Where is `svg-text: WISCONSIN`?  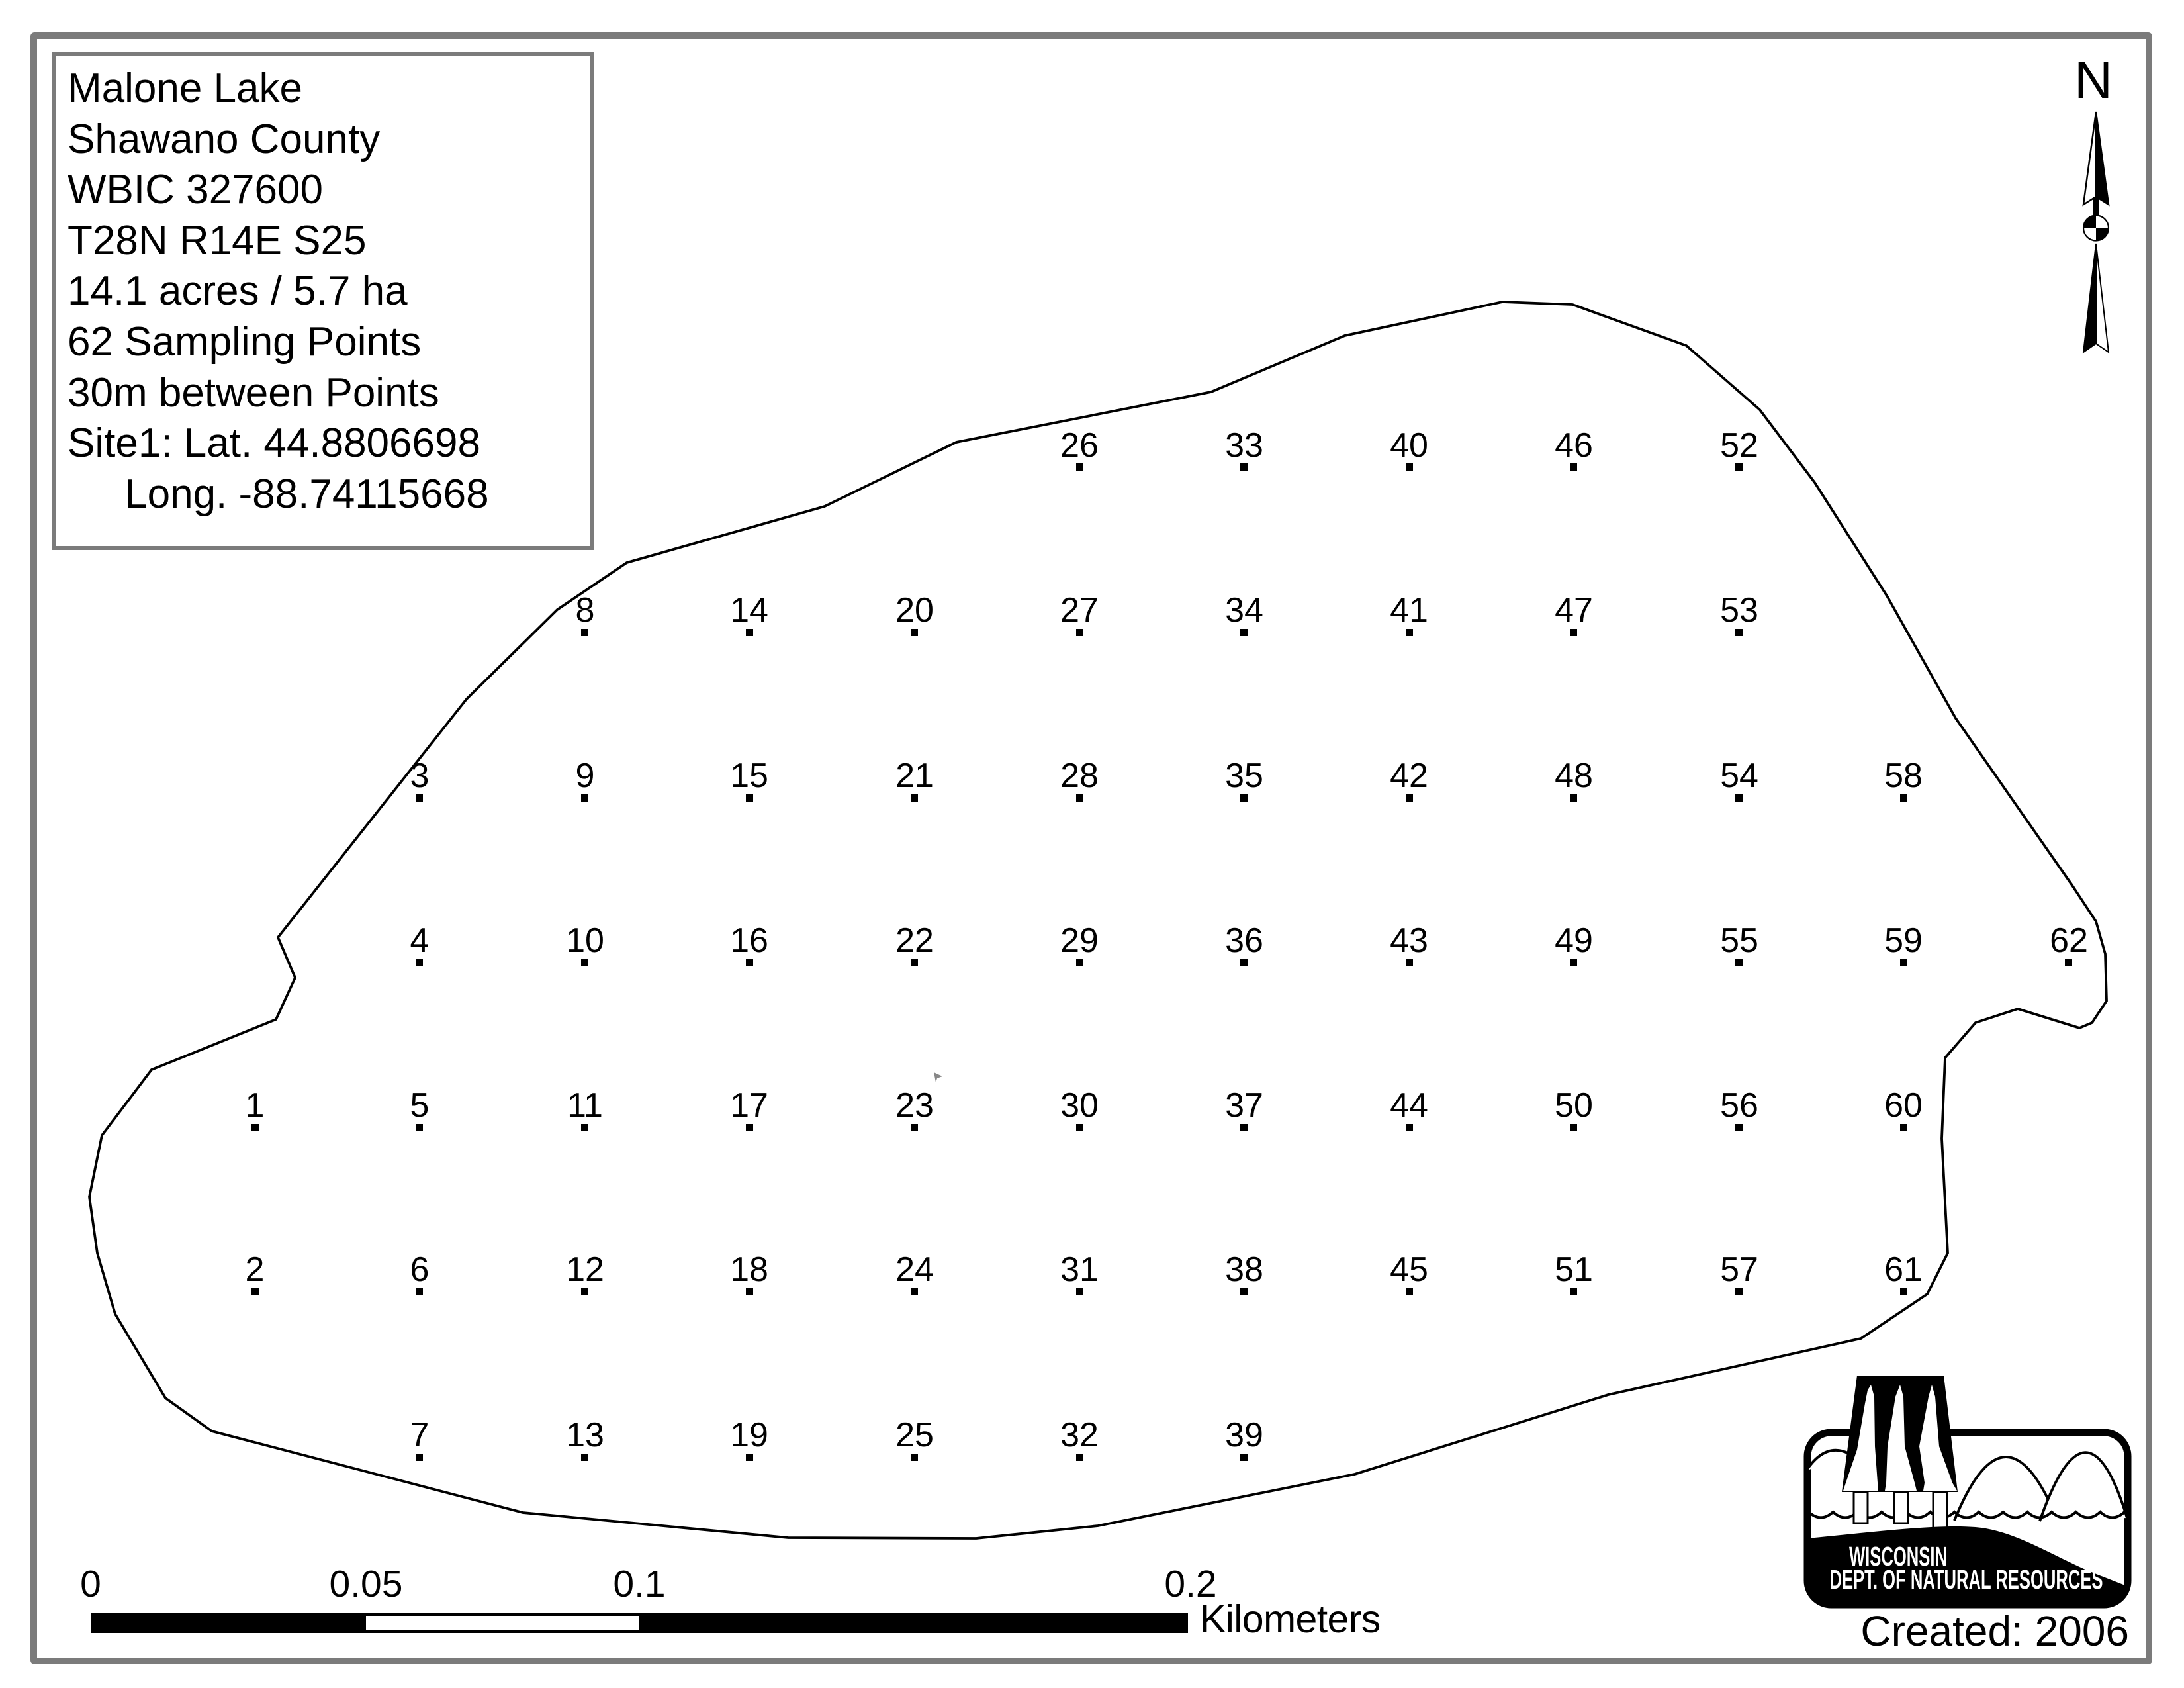
svg-text: WISCONSIN is located at coordinates (1898, 1556).